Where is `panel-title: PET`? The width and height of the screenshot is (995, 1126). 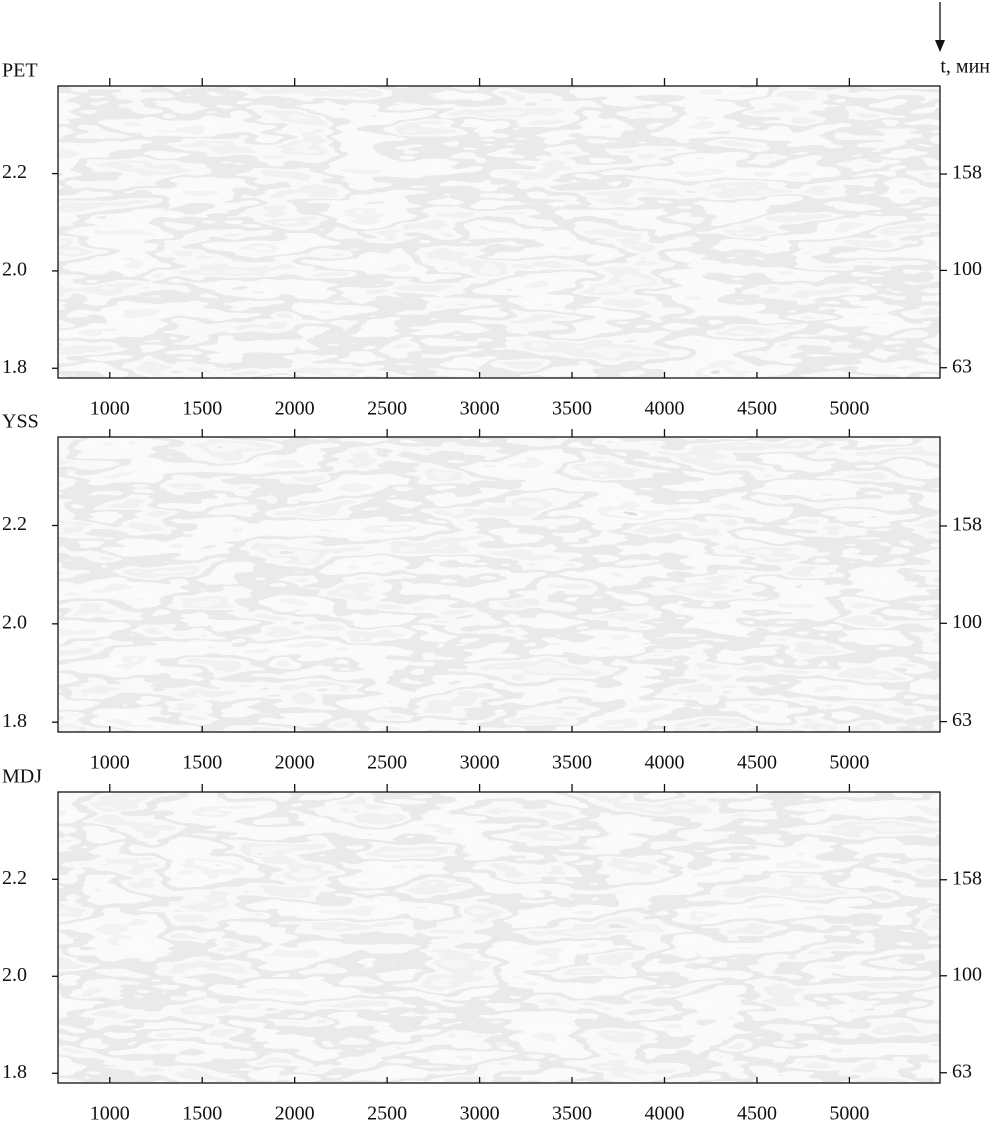 panel-title: PET is located at coordinates (20, 71).